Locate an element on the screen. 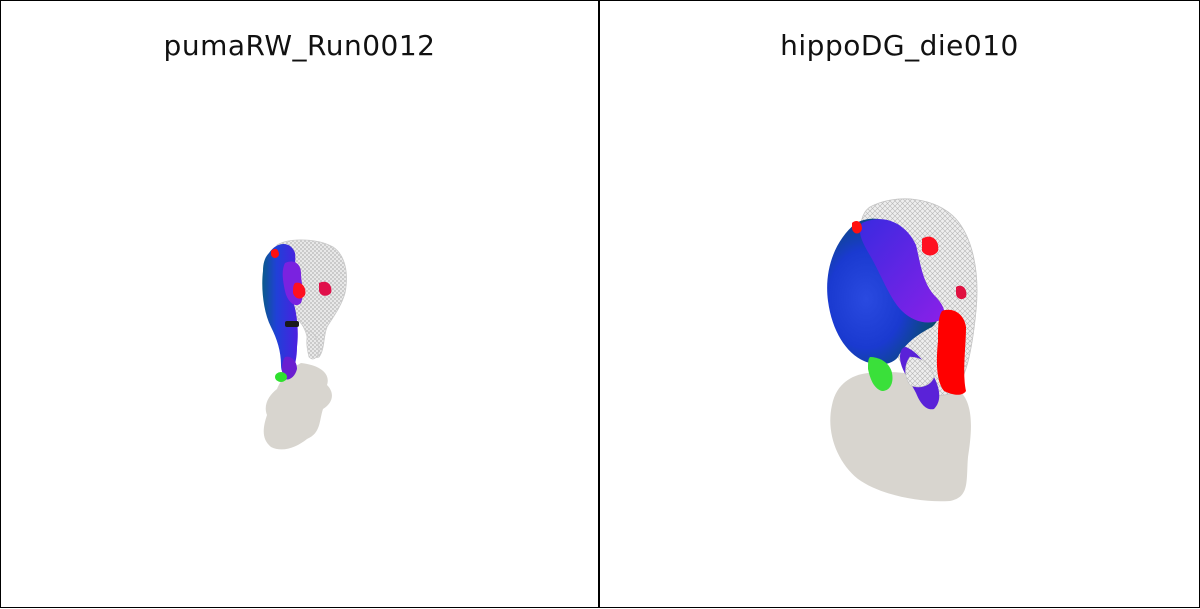 The image size is (1200, 609). puma-shadow is located at coordinates (297, 406).